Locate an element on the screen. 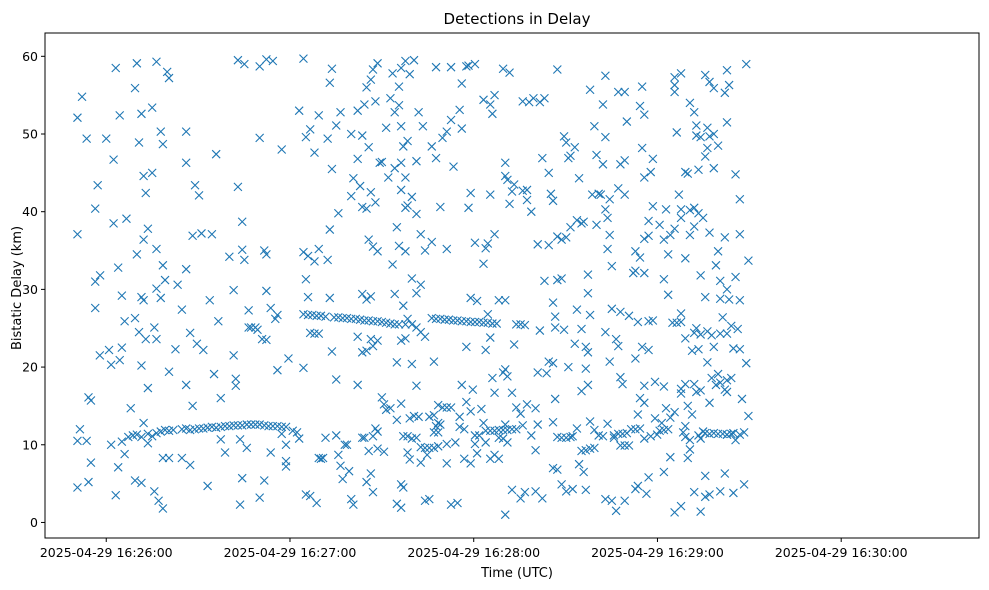  x-axis-label: Time (UTC) is located at coordinates (516, 573).